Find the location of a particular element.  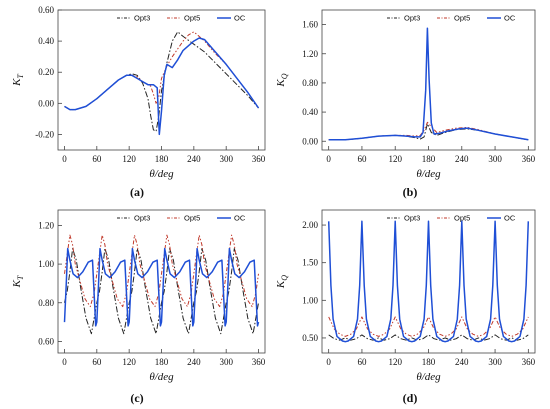

y-tick-label: 1.50 is located at coordinates (310, 263).